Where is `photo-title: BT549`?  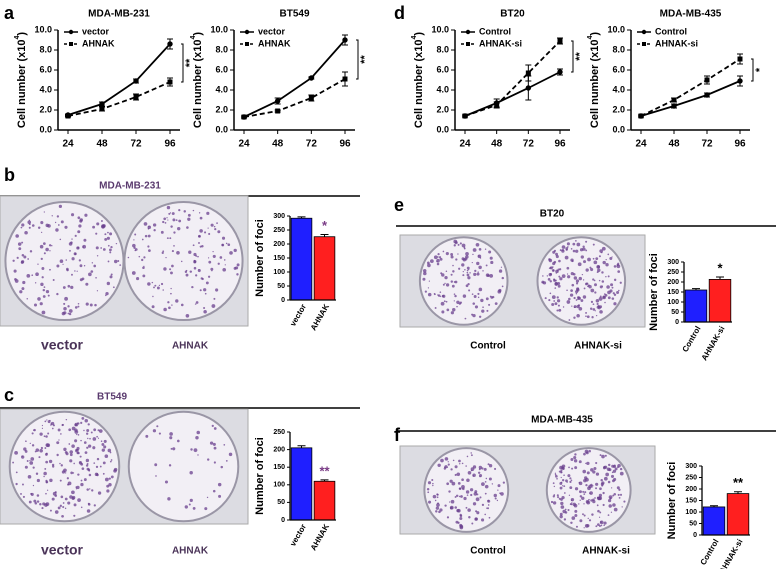
photo-title: BT549 is located at coordinates (112, 397).